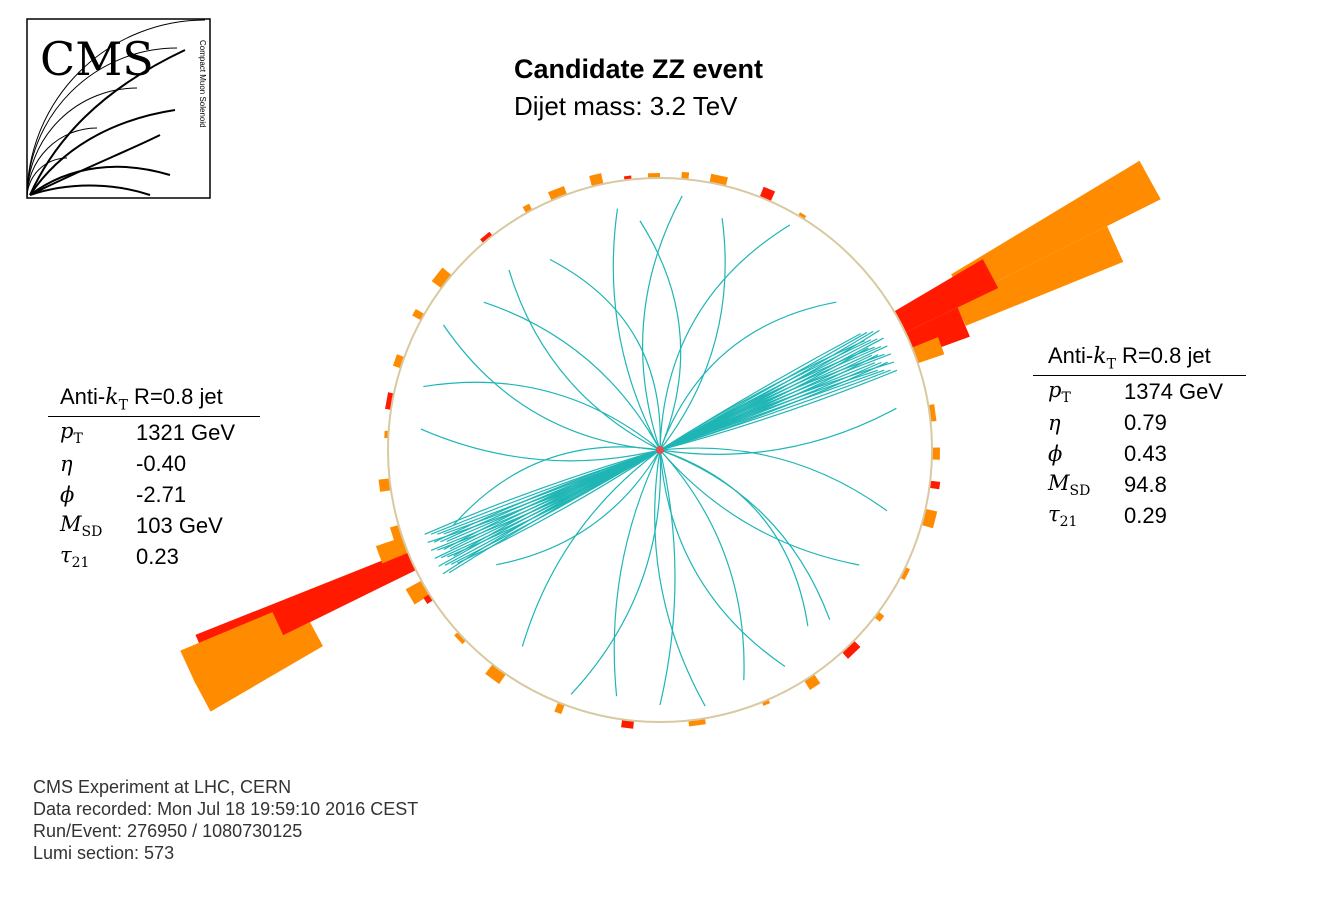  What do you see at coordinates (626, 106) in the screenshot?
I see `event-subtitle: Dijet mass: 3.2 TeV` at bounding box center [626, 106].